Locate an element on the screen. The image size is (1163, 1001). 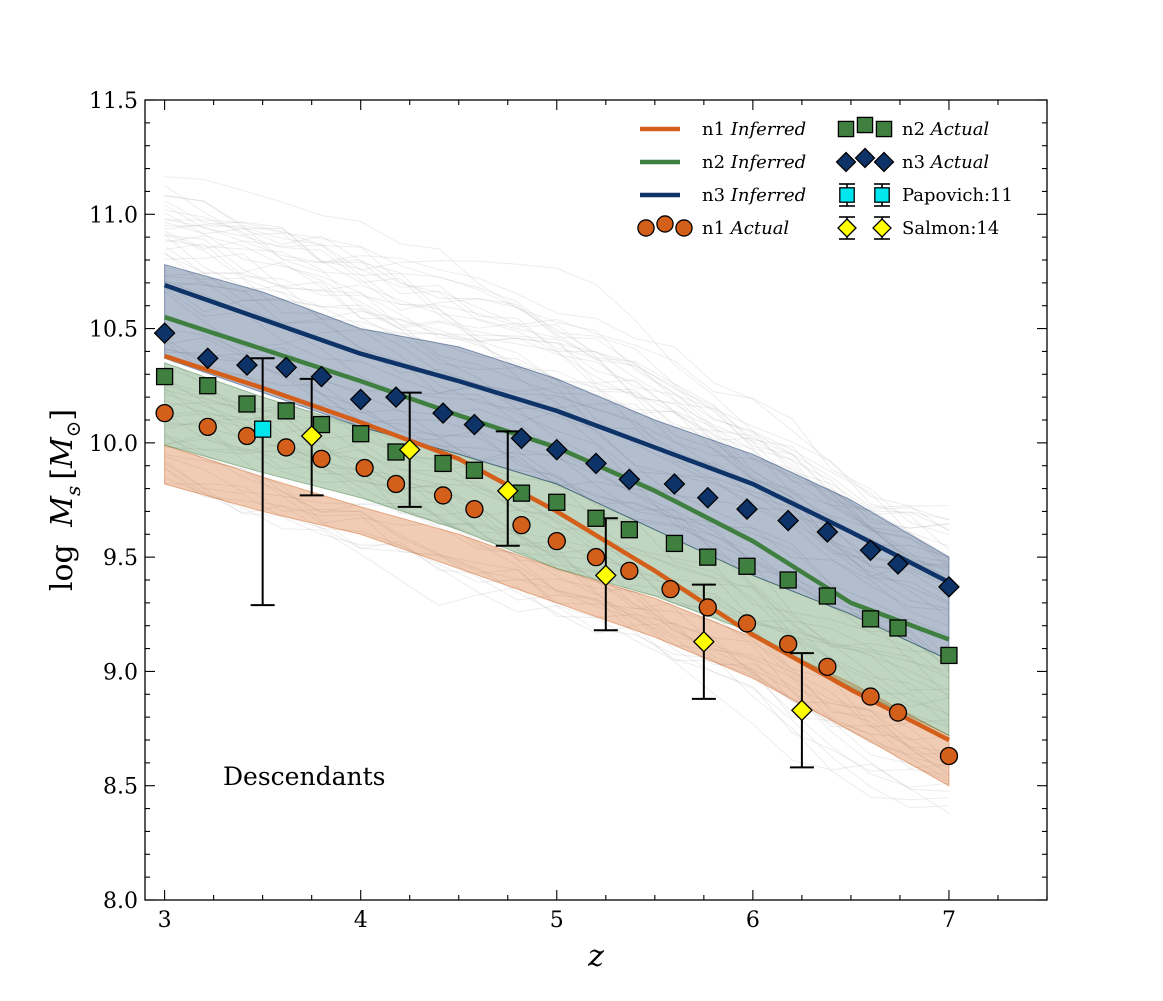
legend-item-n1-inferred: n1 Inferred is located at coordinates (723, 129).